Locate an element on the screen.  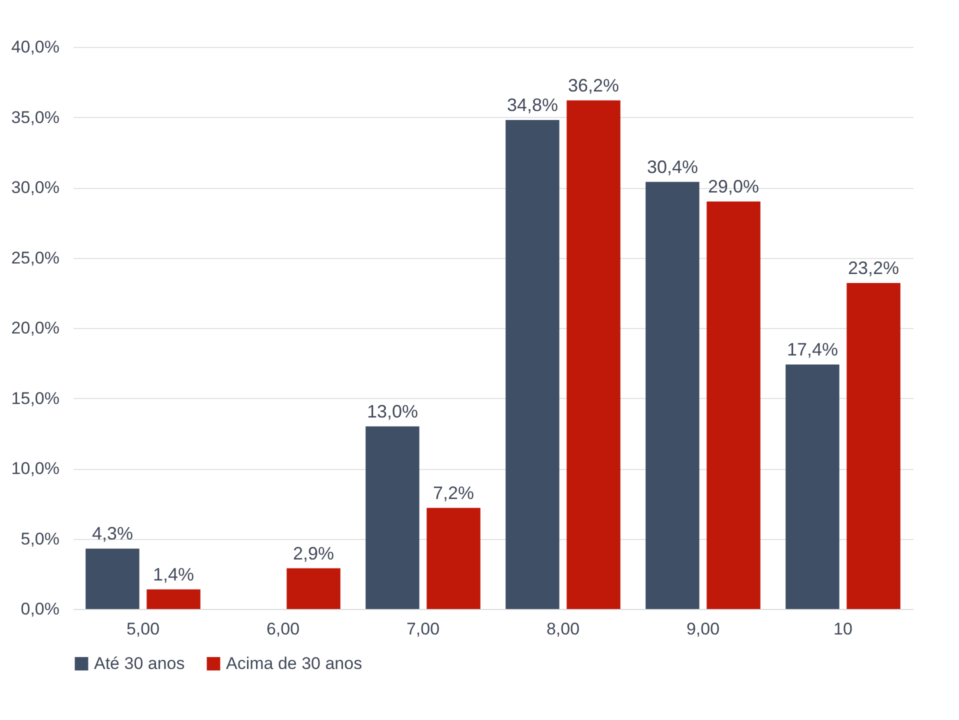
x-tick-label: 5,00 is located at coordinates (143, 629).